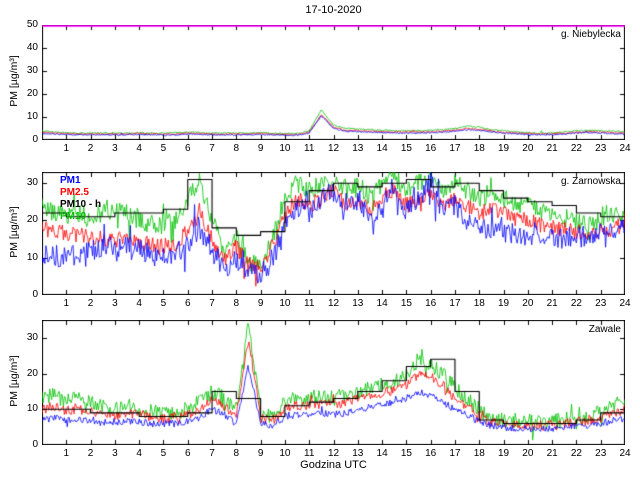 This screenshot has height=480, width=640. What do you see at coordinates (74, 192) in the screenshot?
I see `legend-item: PM2.5` at bounding box center [74, 192].